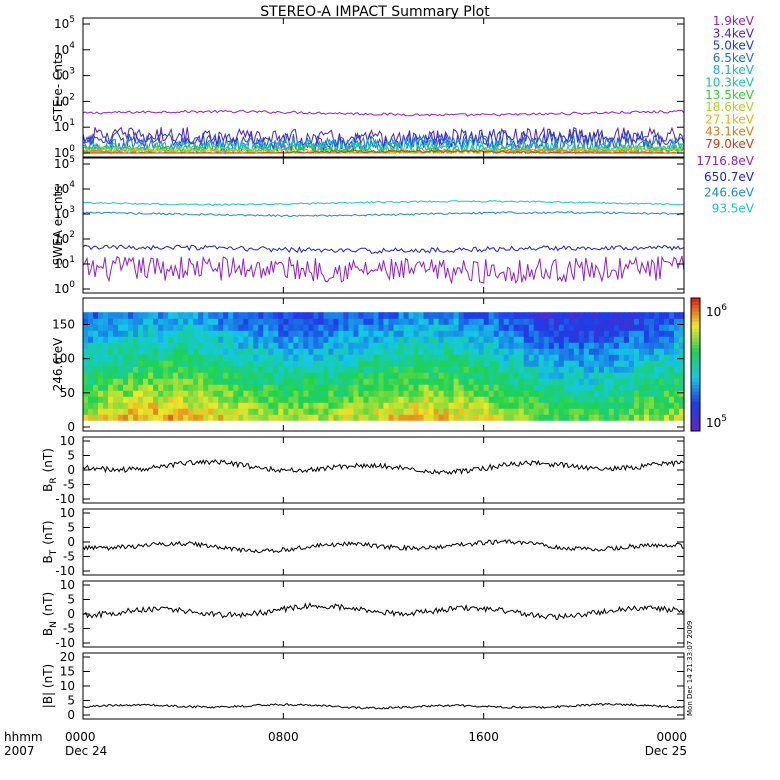 The width and height of the screenshot is (780, 780). Describe the element at coordinates (64, 288) in the screenshot. I see `swea-ytick-label-0: 100` at that location.